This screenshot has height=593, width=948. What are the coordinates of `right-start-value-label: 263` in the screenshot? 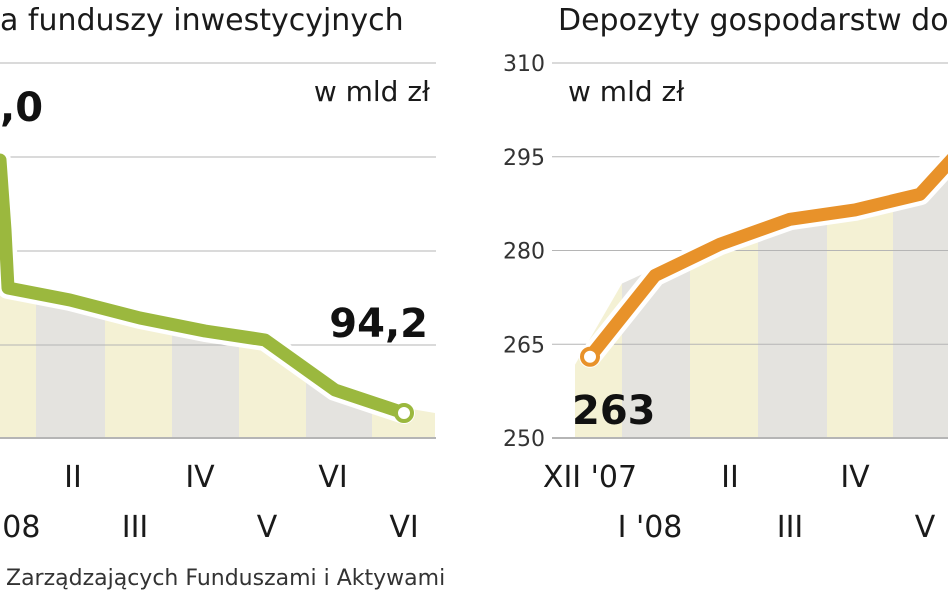 It's located at (614, 411).